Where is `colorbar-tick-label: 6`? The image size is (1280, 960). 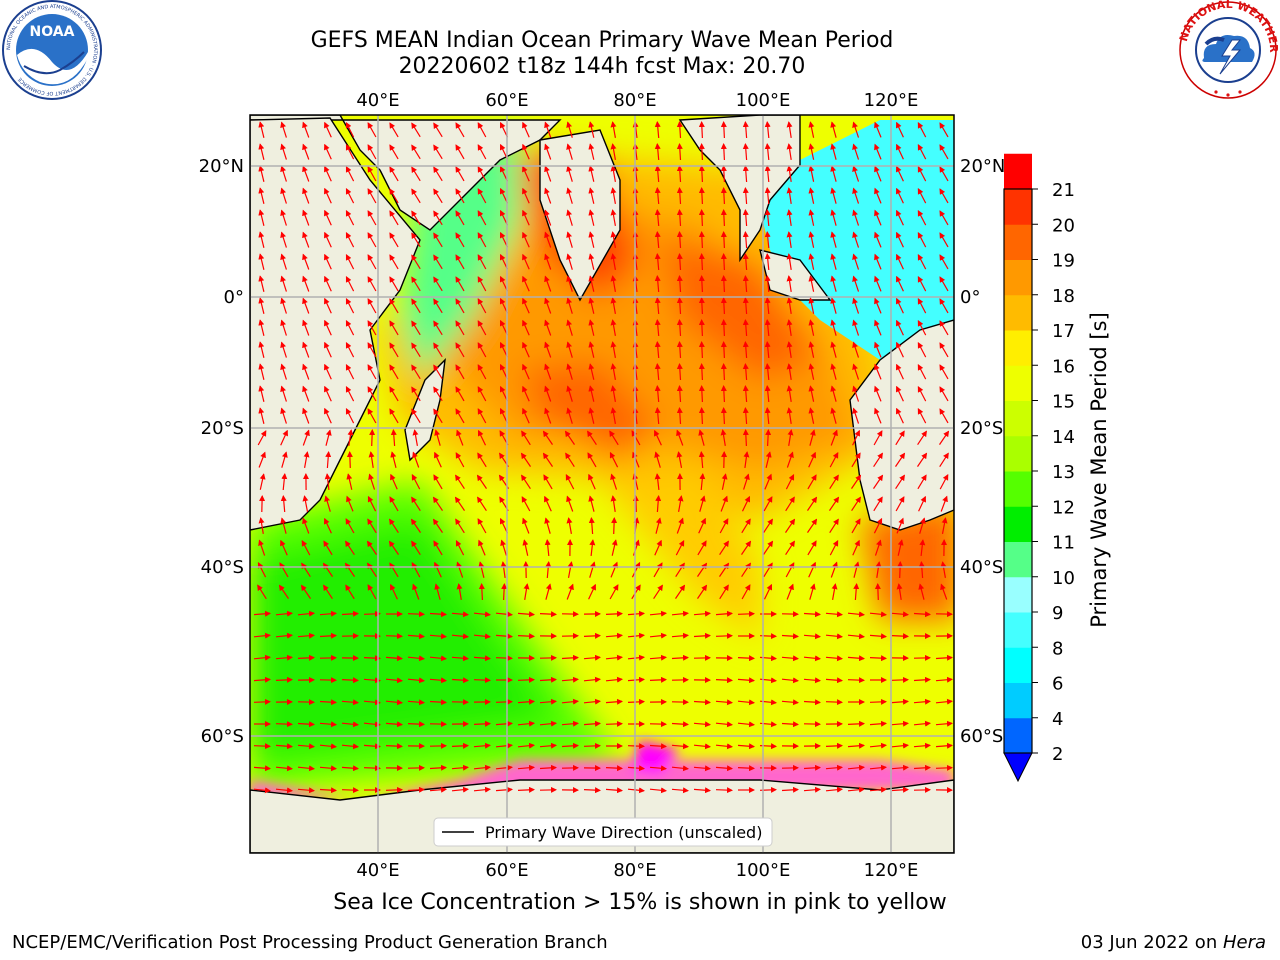 colorbar-tick-label: 6 is located at coordinates (1057, 684).